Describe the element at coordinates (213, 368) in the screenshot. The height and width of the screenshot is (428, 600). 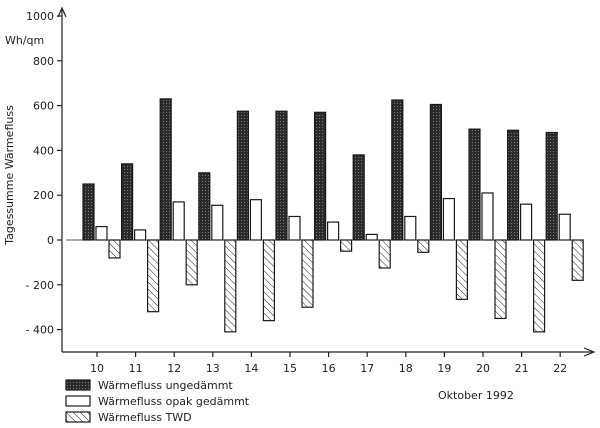
I see `x-tick-label: 13` at that location.